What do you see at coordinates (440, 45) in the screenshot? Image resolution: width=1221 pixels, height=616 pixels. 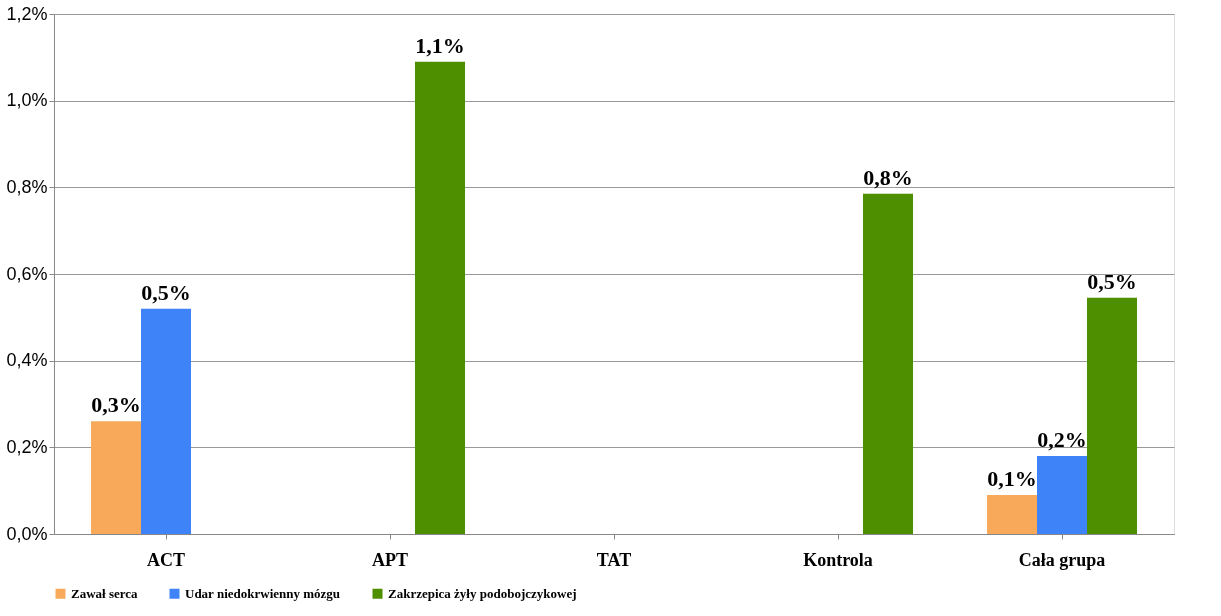 I see `data-label: 1,1%` at bounding box center [440, 45].